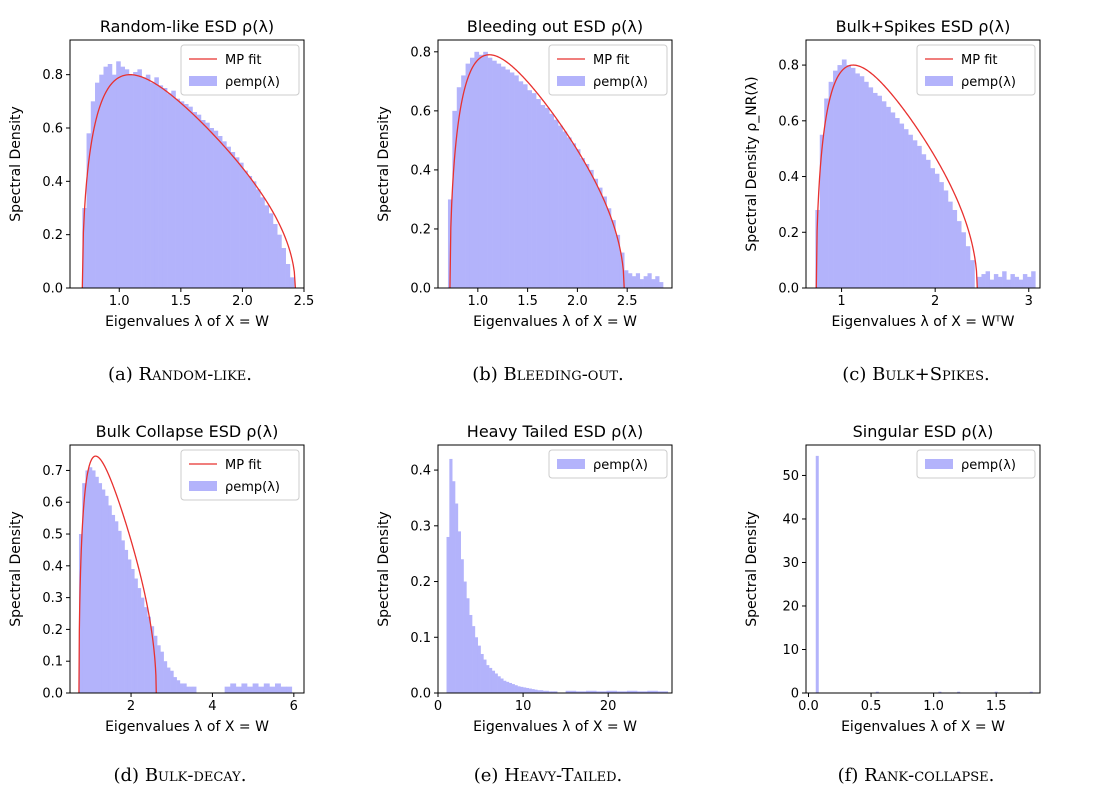 This screenshot has width=1104, height=810. I want to click on y-axis-label: Spectral Density, so click(384, 163).